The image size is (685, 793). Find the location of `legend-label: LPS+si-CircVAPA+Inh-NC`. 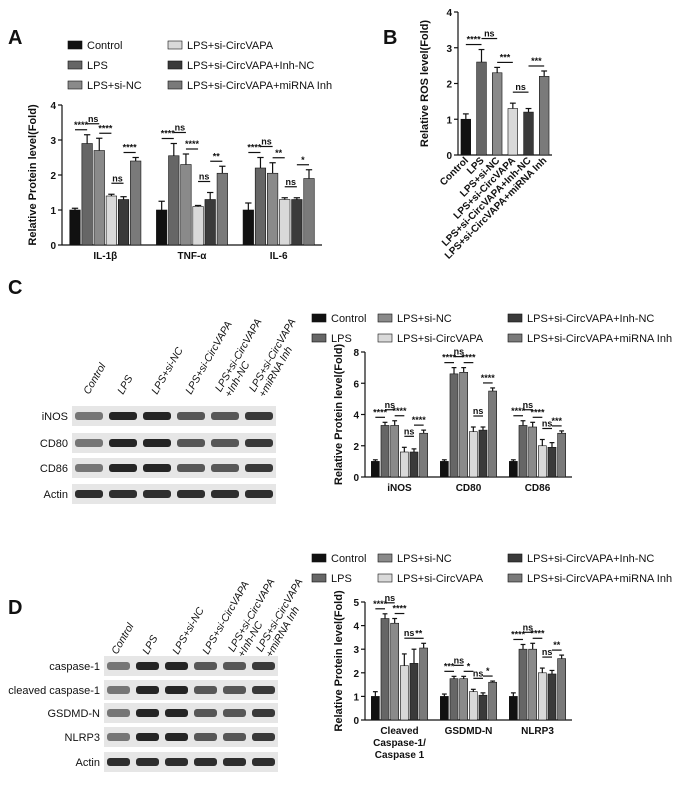

legend-label: LPS+si-CircVAPA+Inh-NC is located at coordinates (590, 559).